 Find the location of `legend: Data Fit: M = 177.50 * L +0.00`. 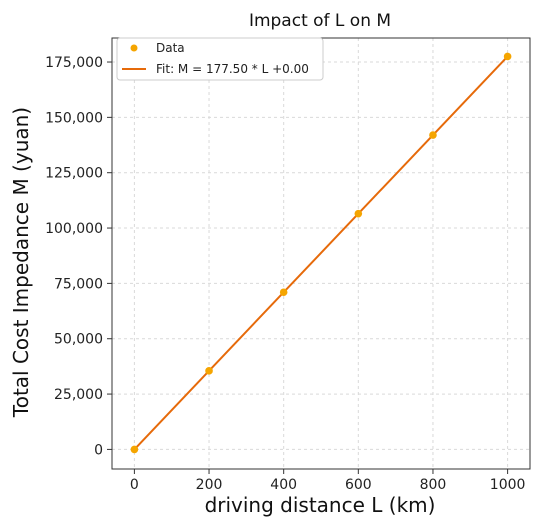

legend: Data Fit: M = 177.50 * L +0.00 is located at coordinates (220, 59).